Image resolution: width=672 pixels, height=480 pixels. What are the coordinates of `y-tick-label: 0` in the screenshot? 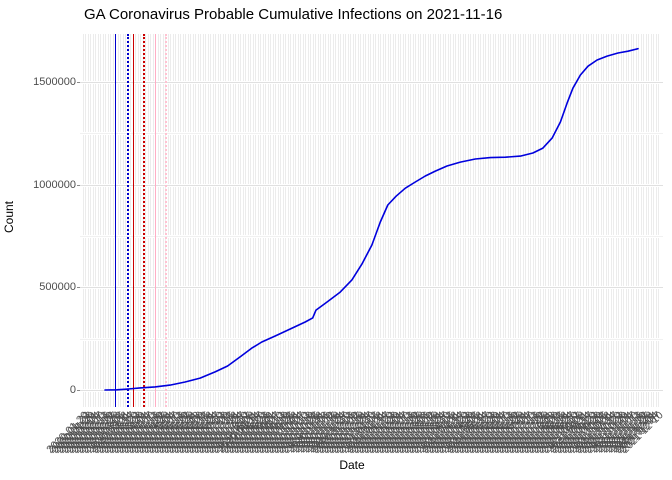 It's located at (72, 390).